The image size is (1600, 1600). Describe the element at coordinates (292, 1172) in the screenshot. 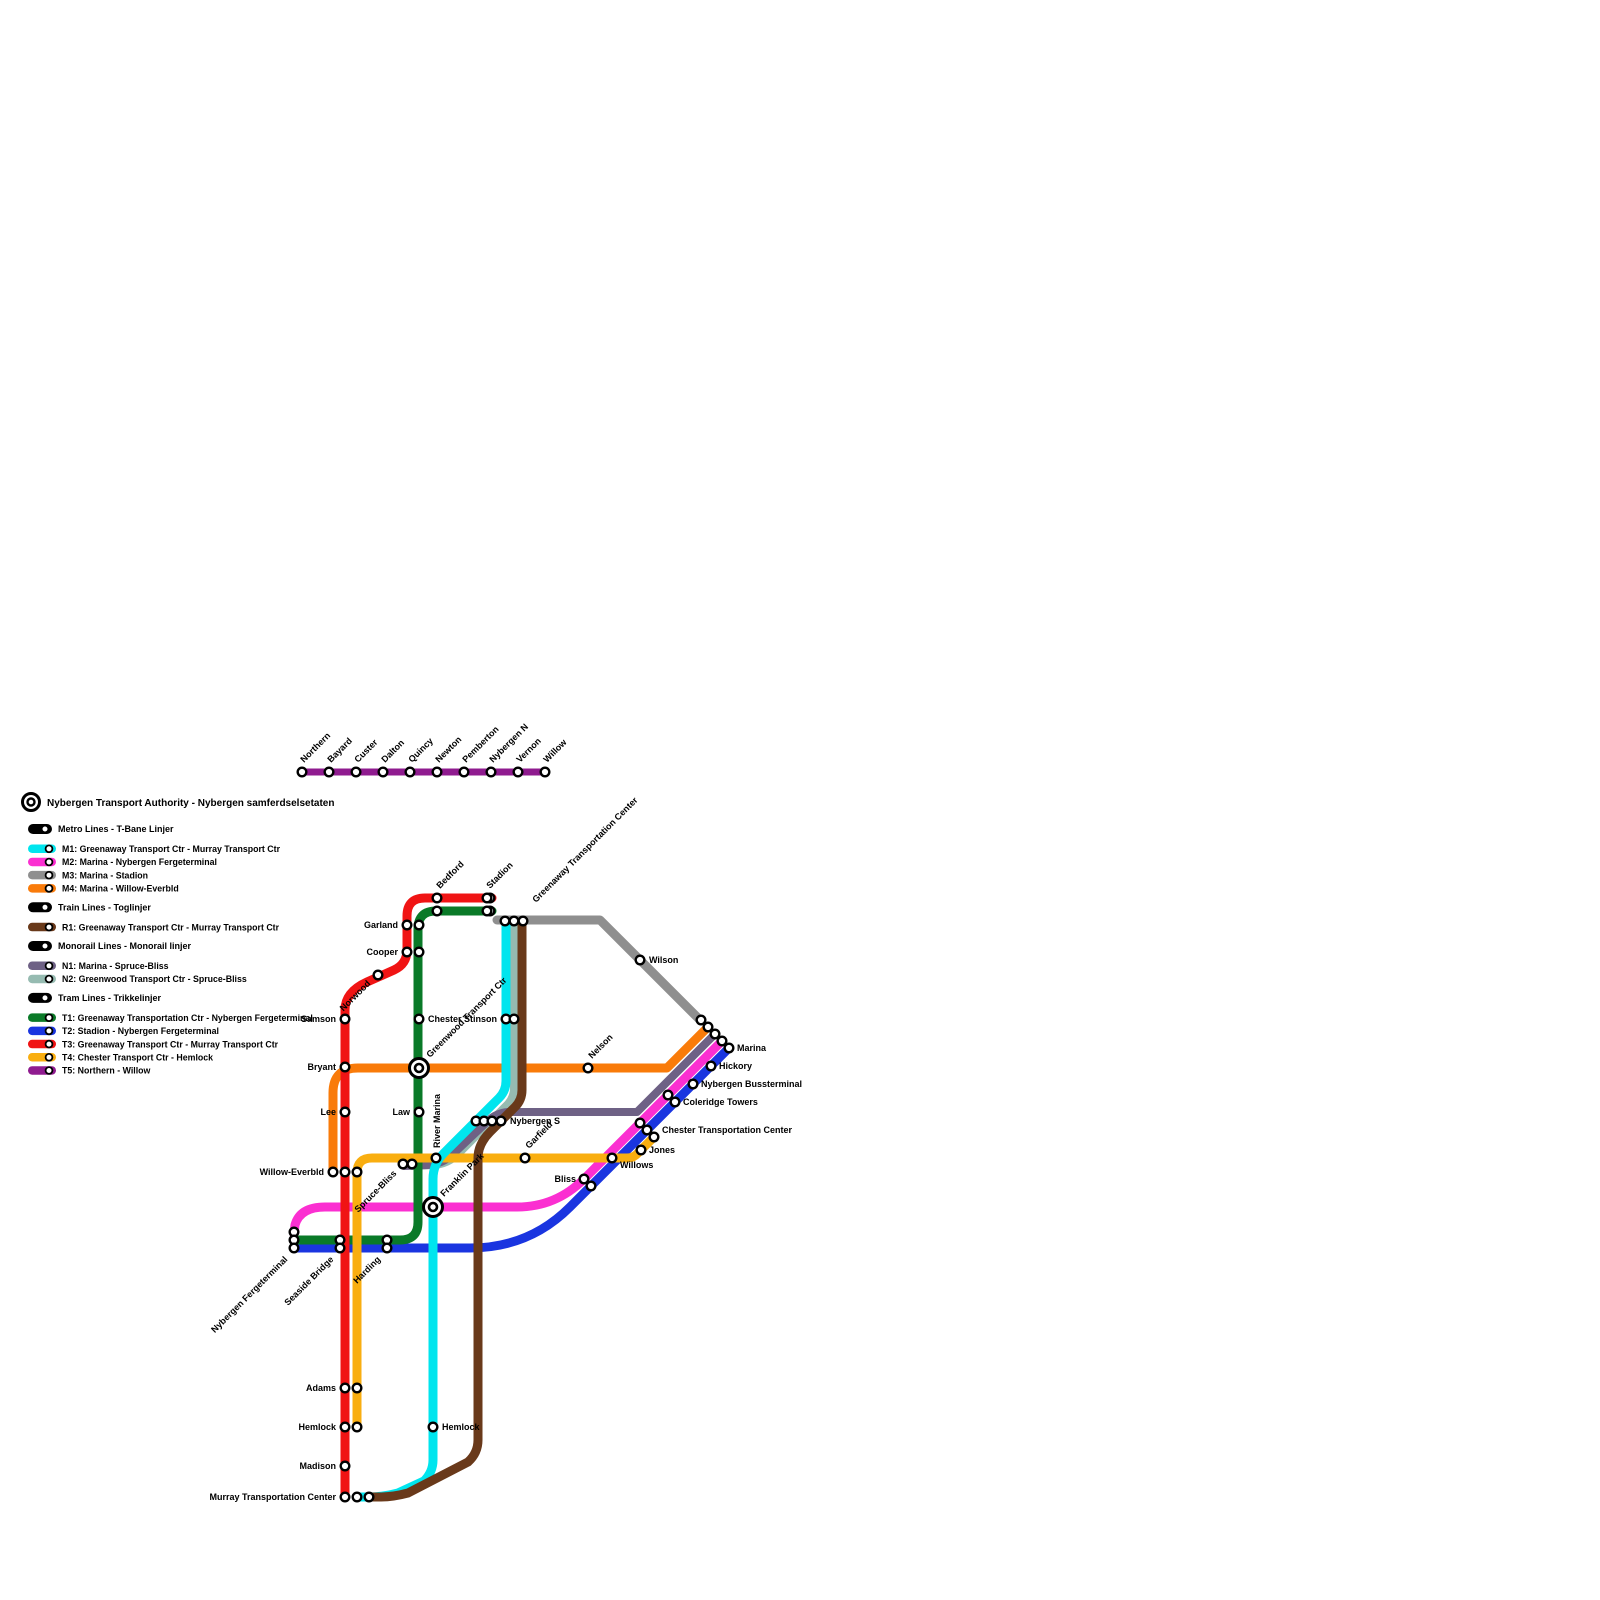

I see `station-label: Willow-Everbld` at that location.